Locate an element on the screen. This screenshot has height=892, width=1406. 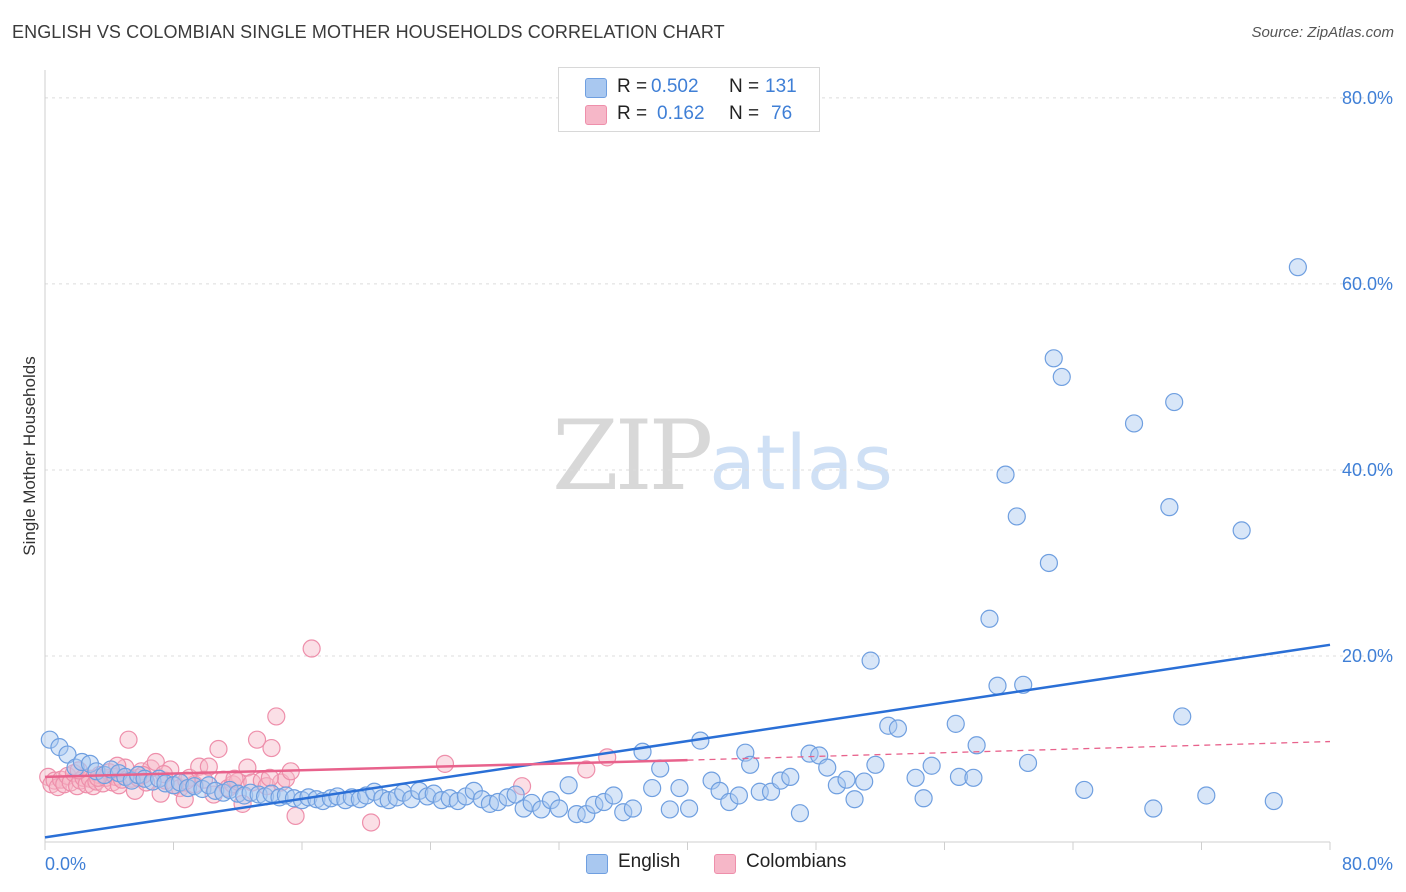
legend-swatch-colombians is located at coordinates (596, 115).